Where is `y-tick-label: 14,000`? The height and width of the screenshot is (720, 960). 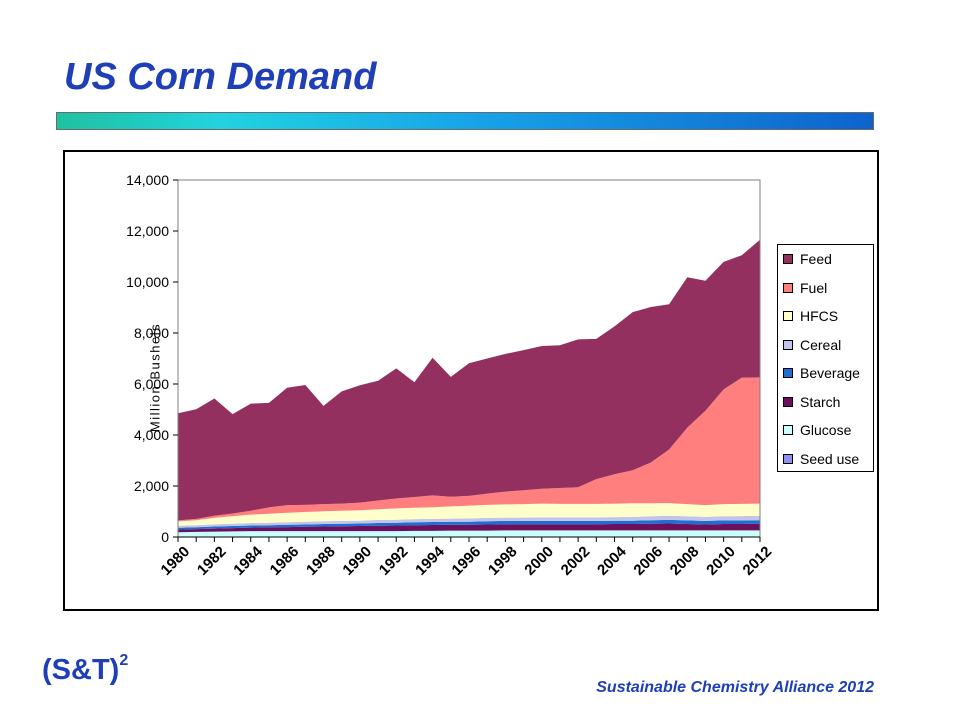 y-tick-label: 14,000 is located at coordinates (147, 180).